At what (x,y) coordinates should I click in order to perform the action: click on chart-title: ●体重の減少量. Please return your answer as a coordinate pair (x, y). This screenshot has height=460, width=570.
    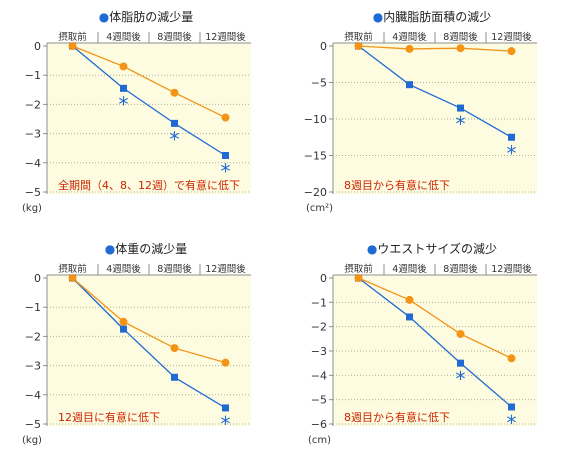
    Looking at the image, I should click on (146, 248).